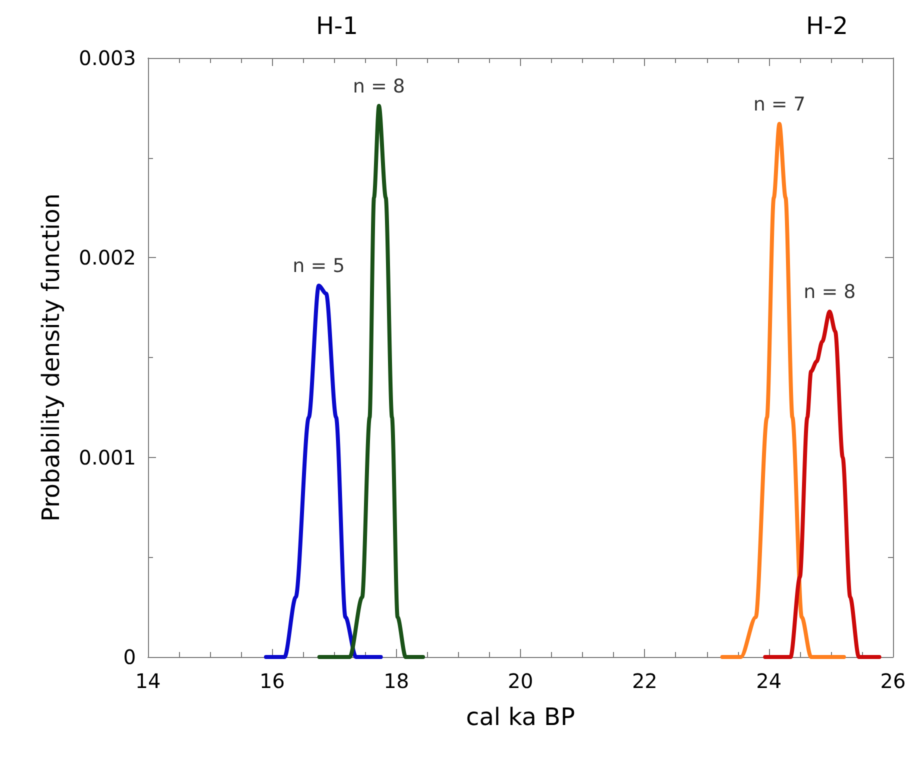 The width and height of the screenshot is (909, 762). I want to click on annotation: n = 5, so click(318, 266).